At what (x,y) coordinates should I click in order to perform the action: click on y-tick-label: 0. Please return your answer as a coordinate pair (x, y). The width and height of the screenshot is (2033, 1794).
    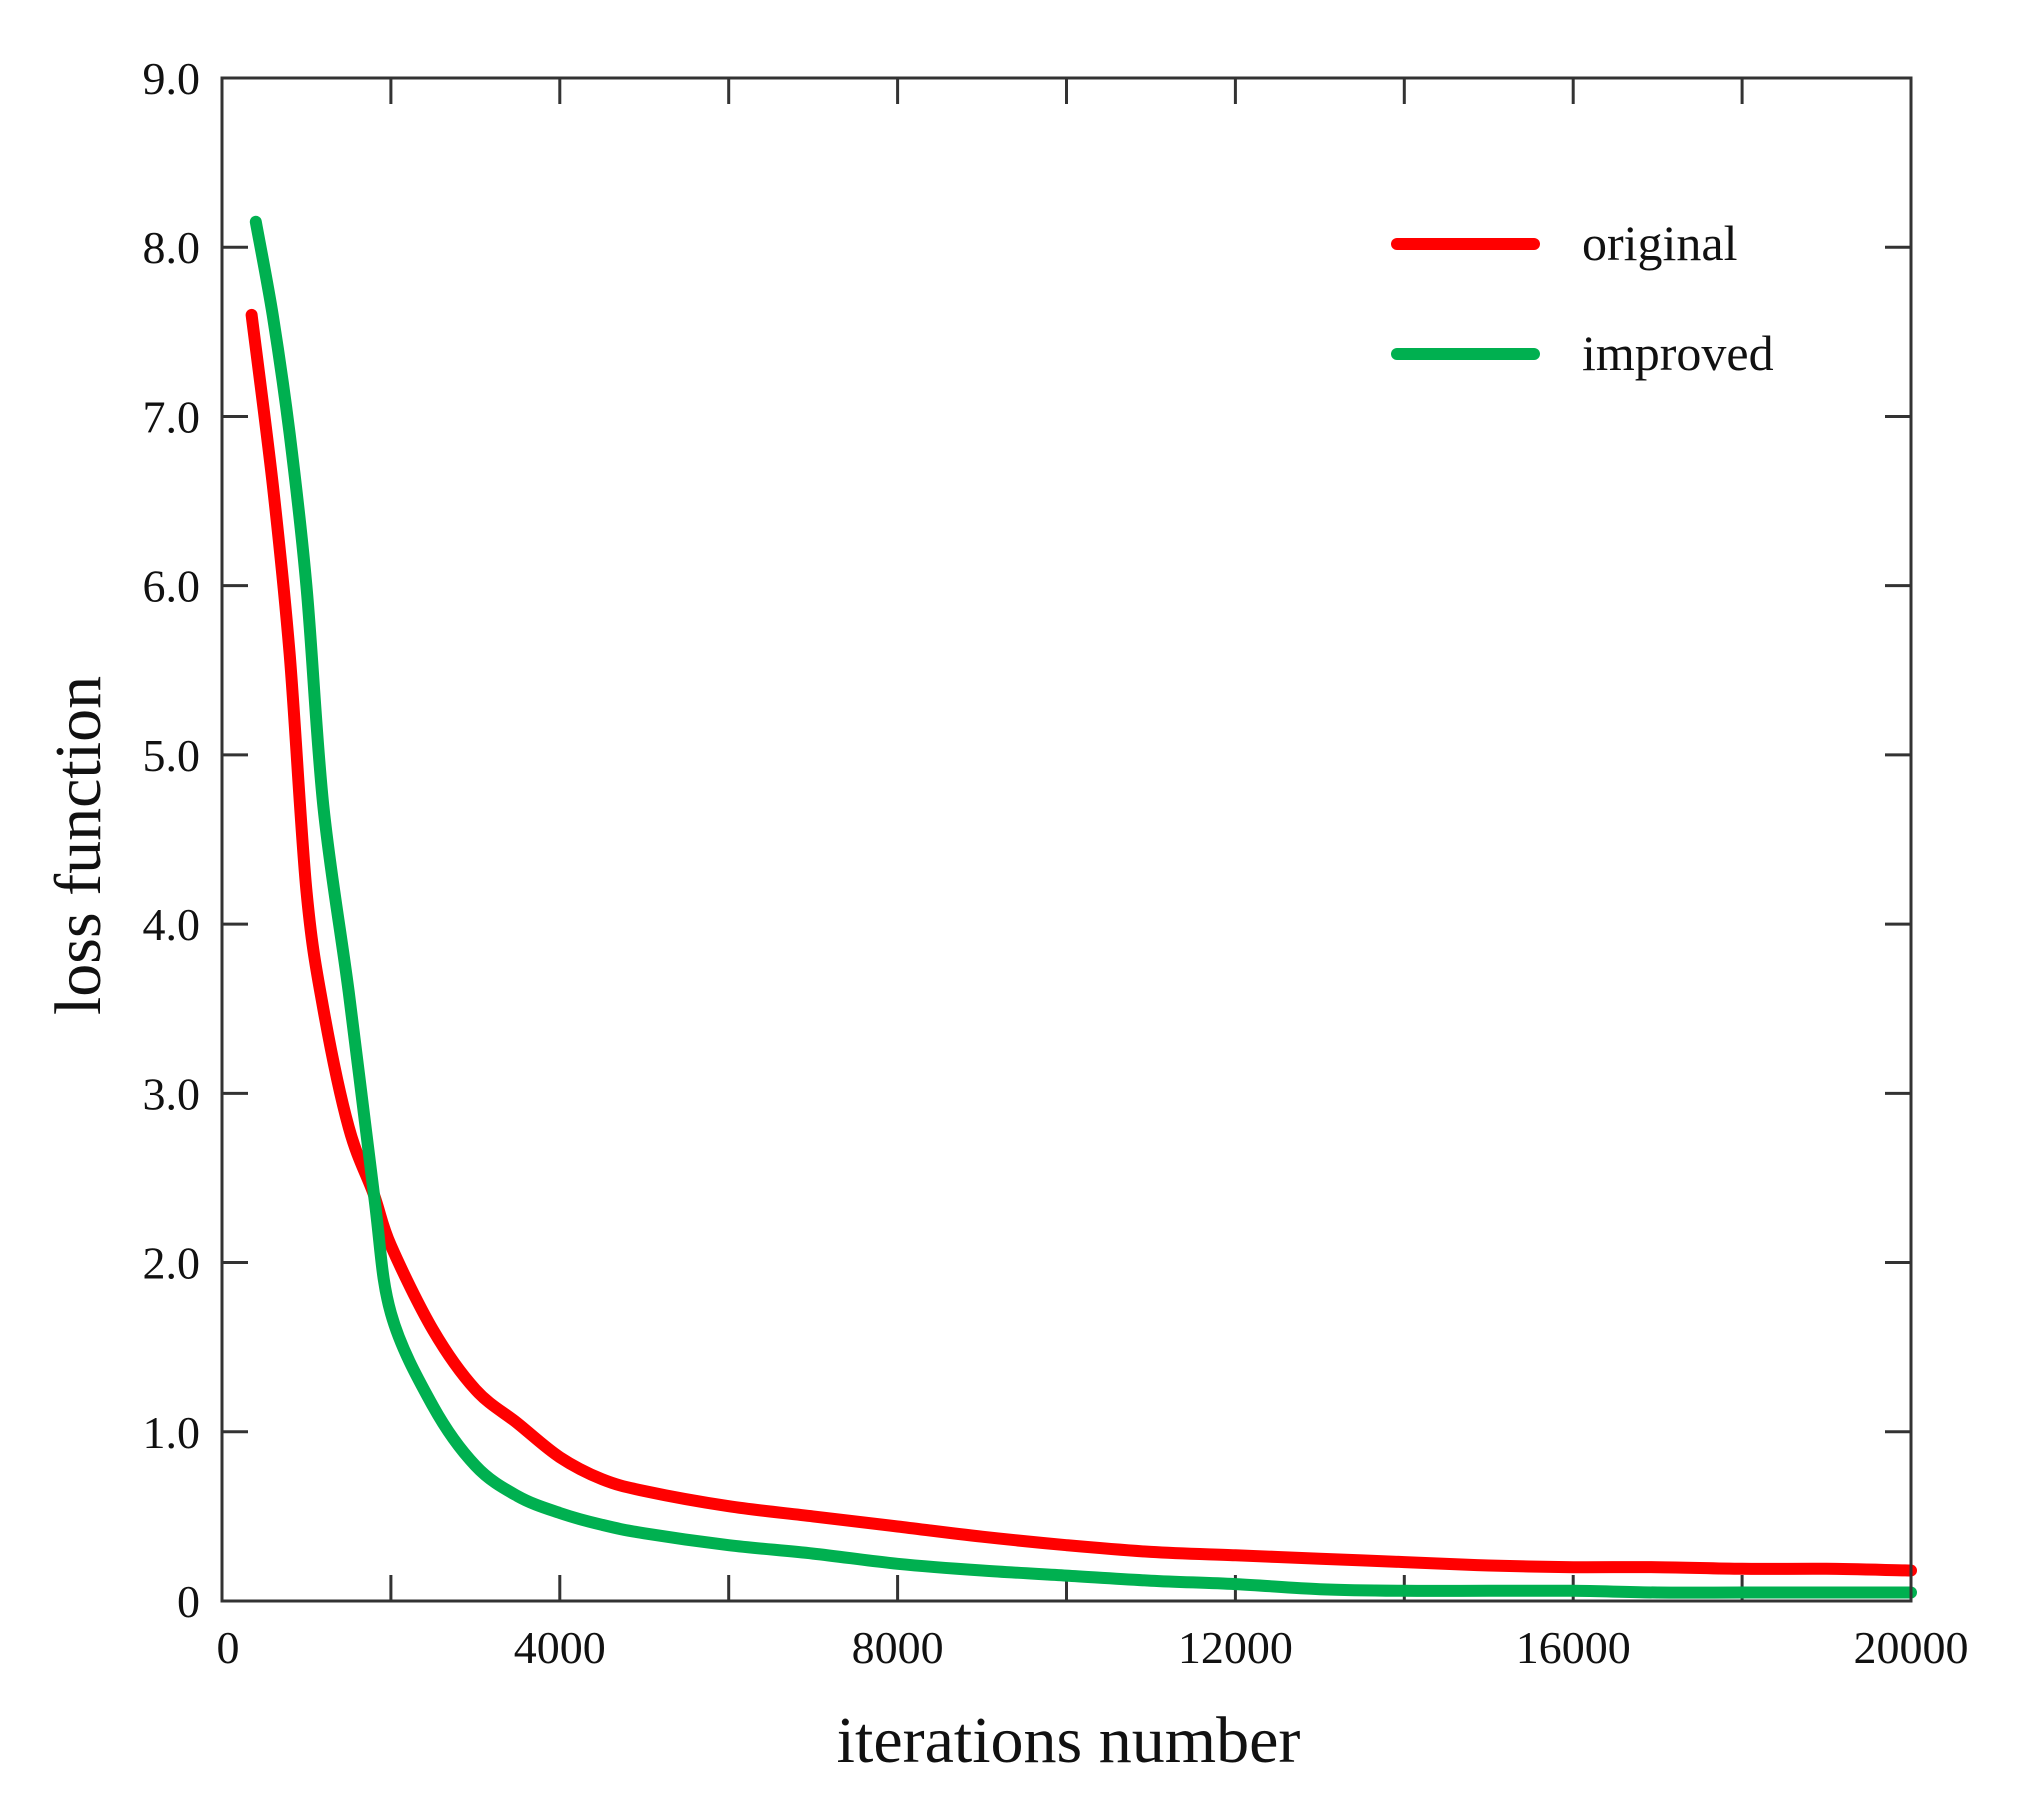
    Looking at the image, I should click on (188, 1601).